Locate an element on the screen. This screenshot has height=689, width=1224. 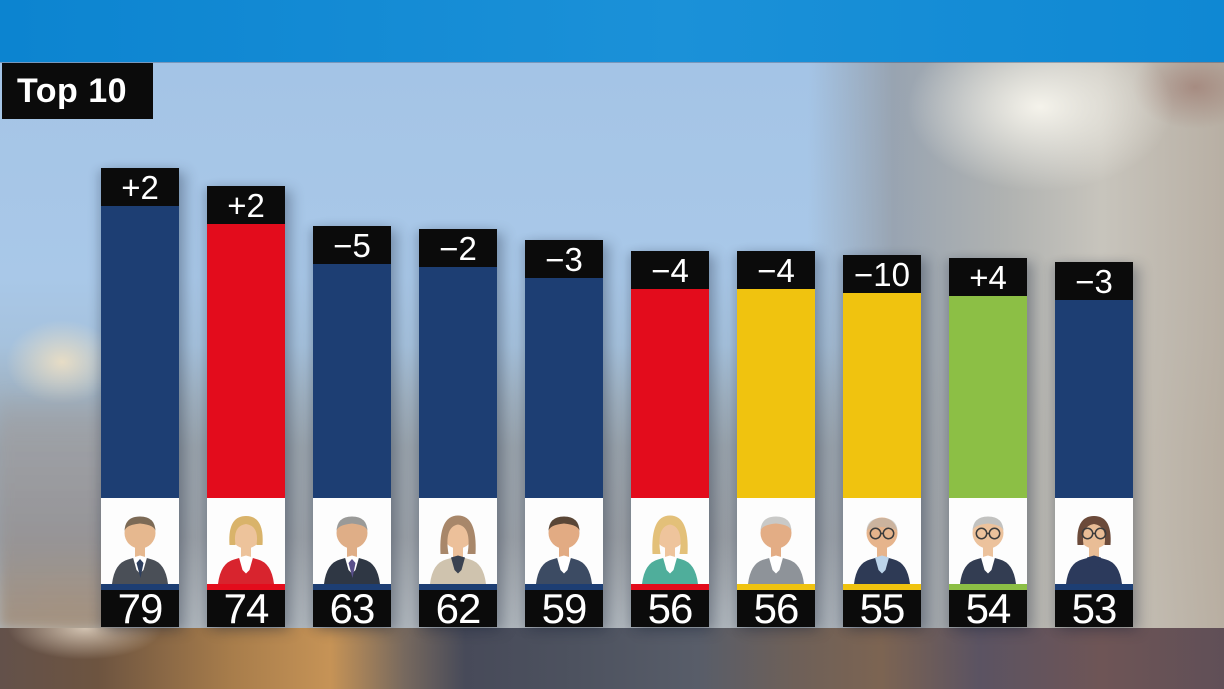
score-badge: 55 is located at coordinates (882, 608).